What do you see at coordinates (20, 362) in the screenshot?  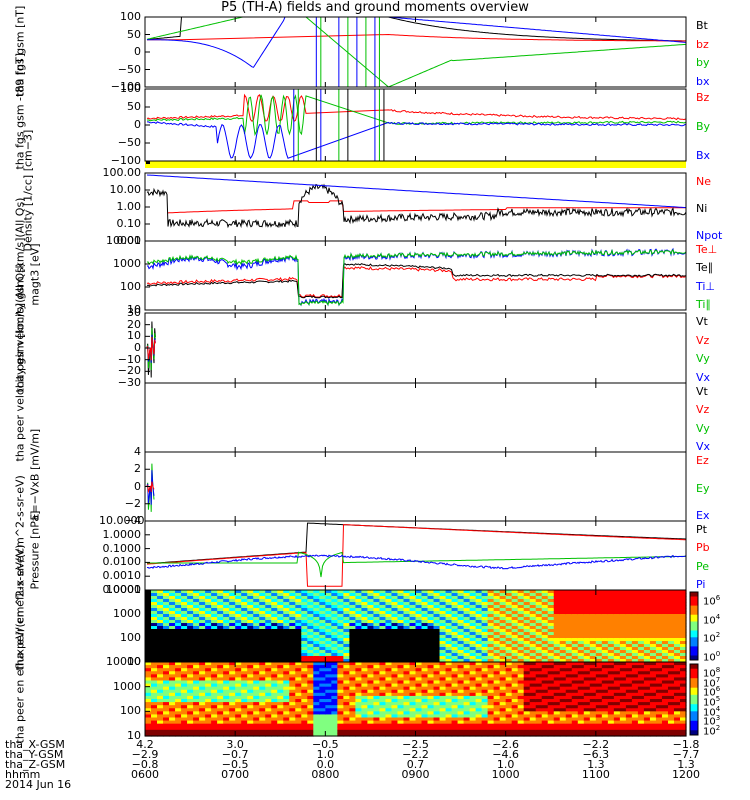 I see `panel-ylabel: tha peer velocity gsm [km/s](All Qs)` at bounding box center [20, 362].